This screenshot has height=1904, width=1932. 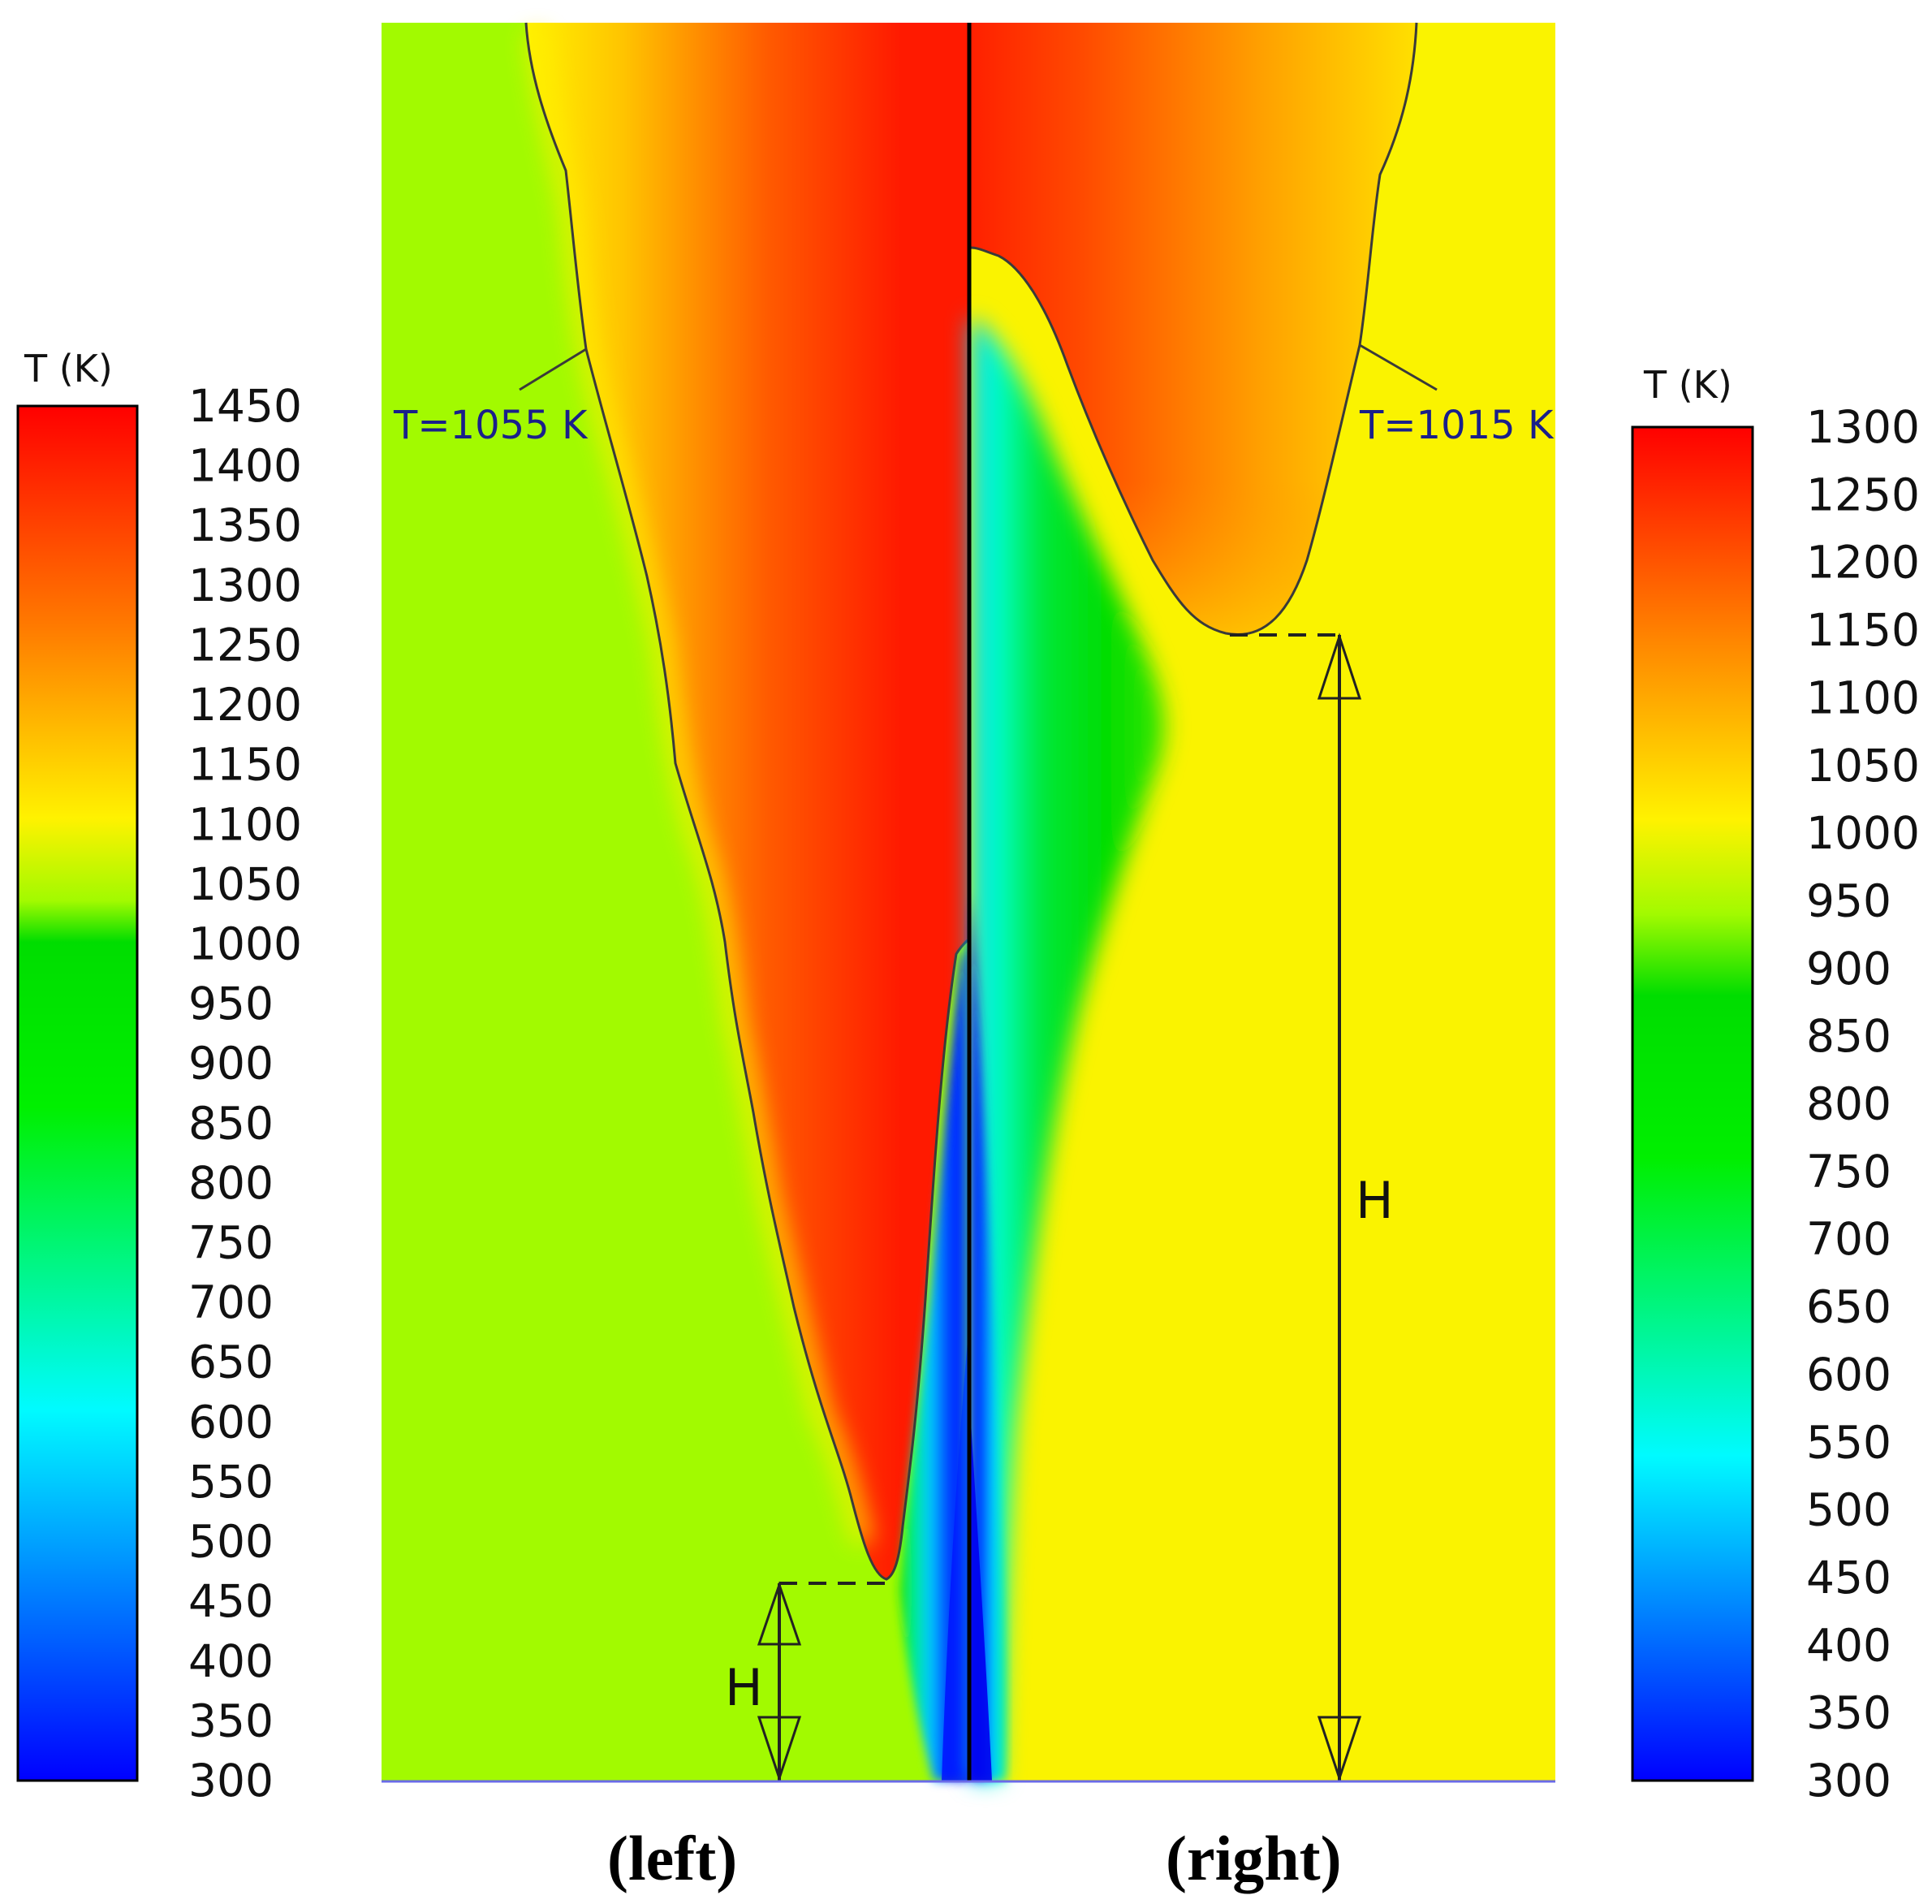 I want to click on left-colorbar-tick-1050: 1050, so click(x=245, y=884).